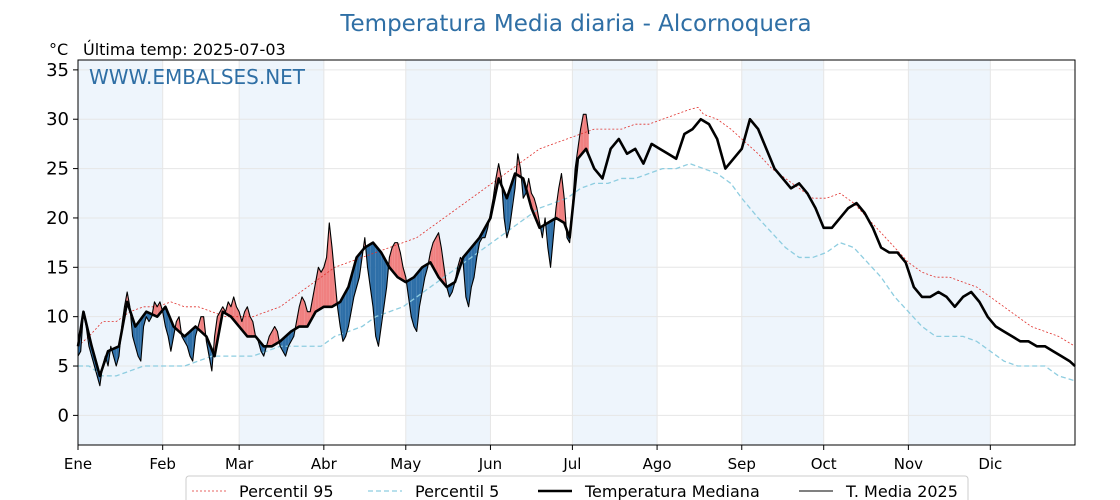  Describe the element at coordinates (57, 169) in the screenshot. I see `y-tick-label: 25` at that location.